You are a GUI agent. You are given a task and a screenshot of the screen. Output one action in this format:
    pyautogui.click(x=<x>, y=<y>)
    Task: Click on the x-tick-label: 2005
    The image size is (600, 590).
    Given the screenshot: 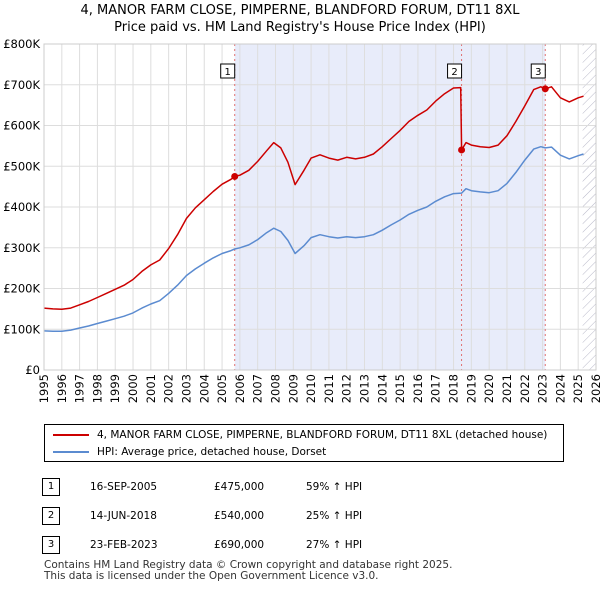 What is the action you would take?
    pyautogui.click(x=222, y=388)
    